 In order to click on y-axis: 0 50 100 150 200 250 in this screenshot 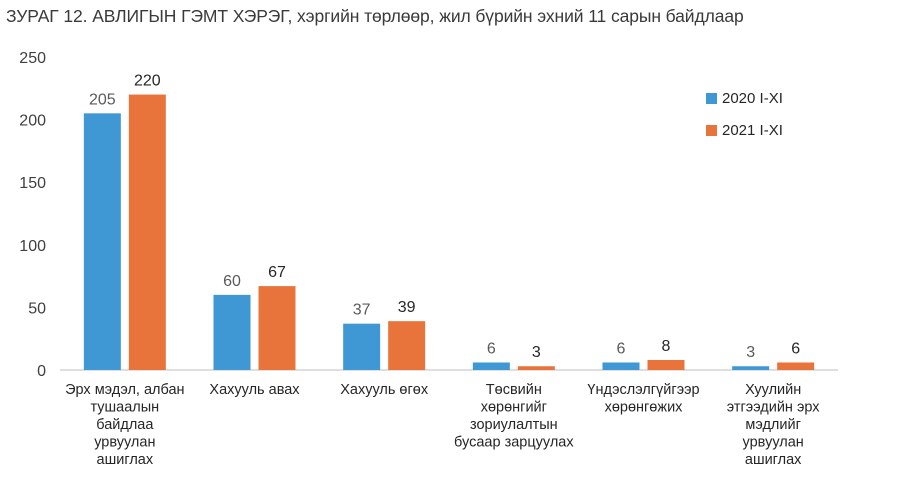, I will do `click(32, 215)`.